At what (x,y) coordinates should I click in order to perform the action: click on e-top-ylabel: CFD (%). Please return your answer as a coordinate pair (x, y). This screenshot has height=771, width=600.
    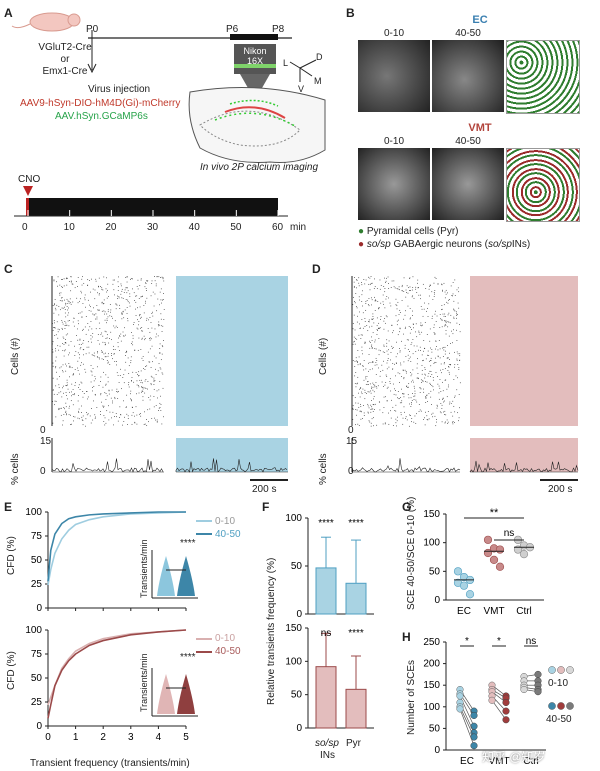
    Looking at the image, I should click on (11, 555).